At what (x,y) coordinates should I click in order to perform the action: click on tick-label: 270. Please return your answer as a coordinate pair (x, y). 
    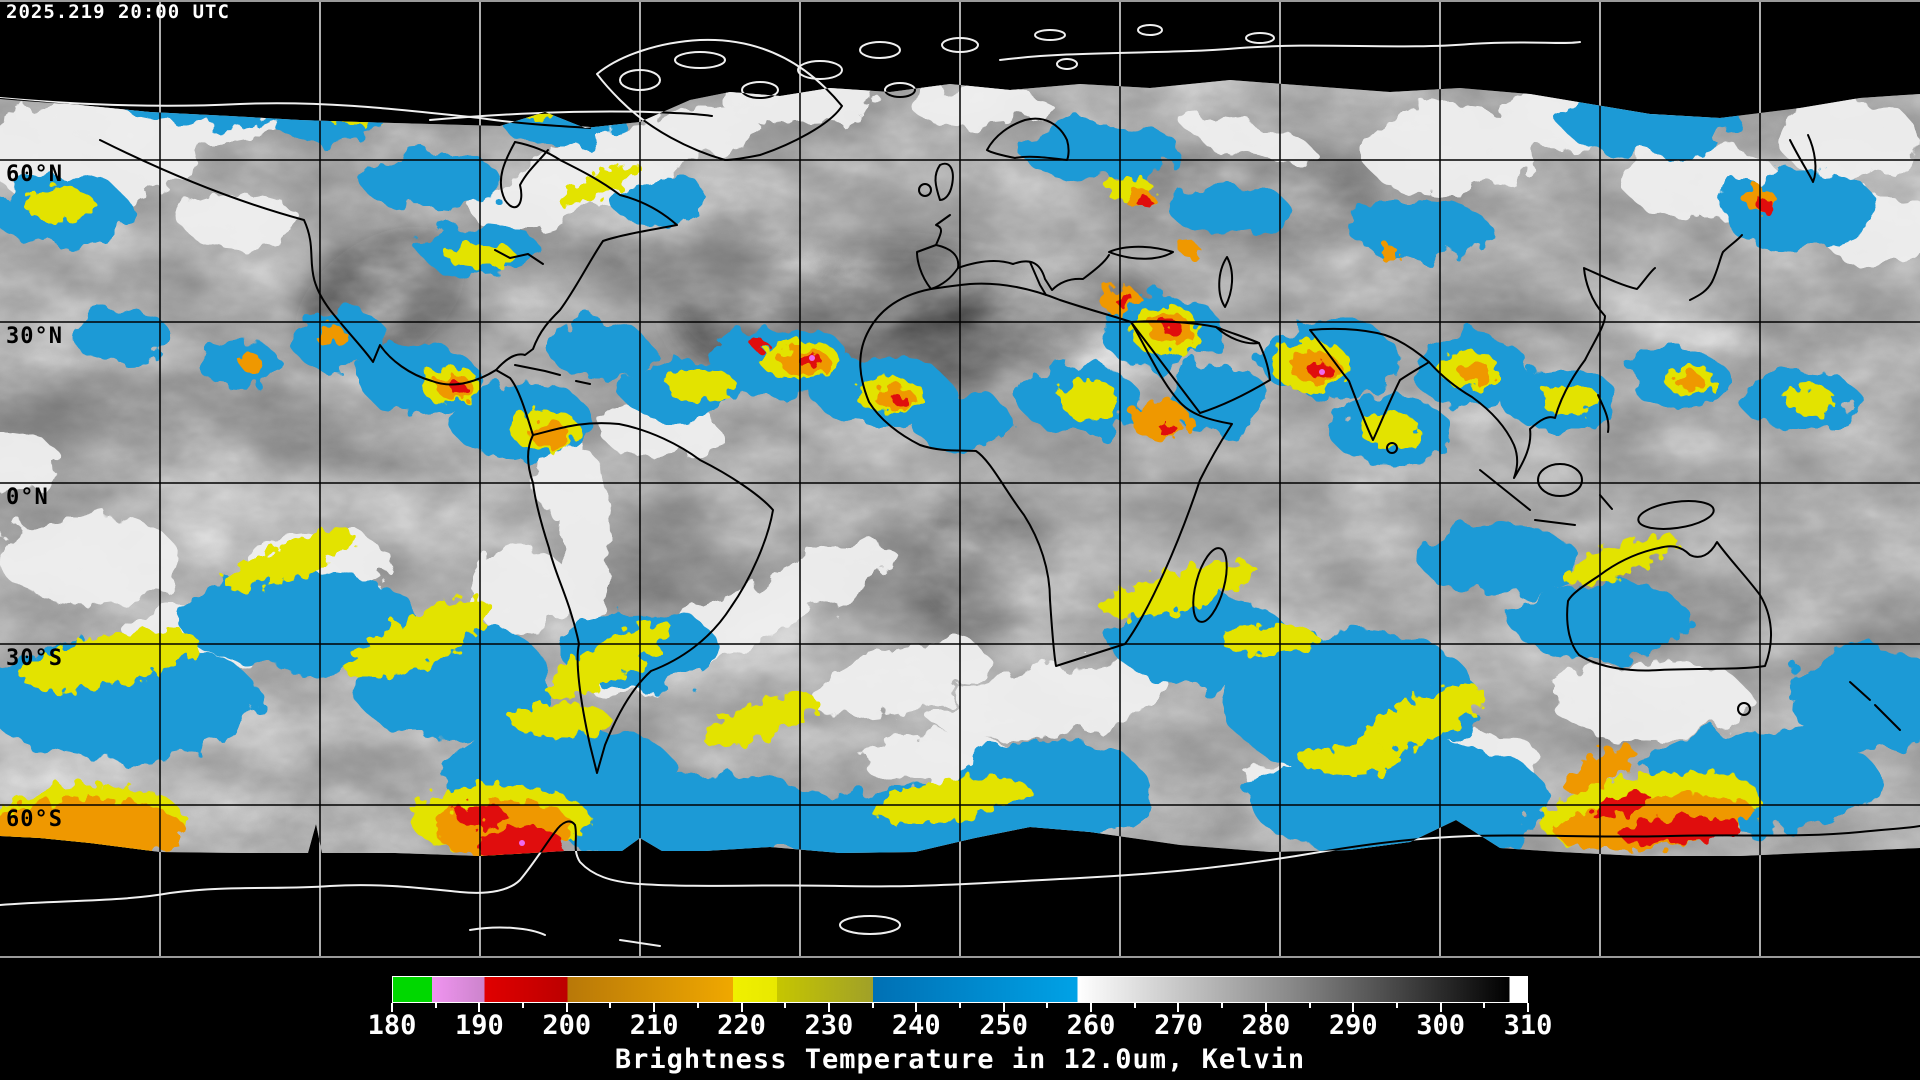
    Looking at the image, I should click on (1178, 1025).